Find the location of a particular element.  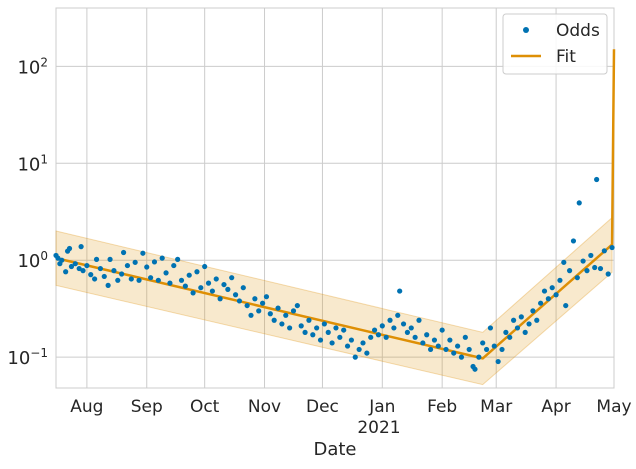

x-year-label: 2021 is located at coordinates (378, 428).